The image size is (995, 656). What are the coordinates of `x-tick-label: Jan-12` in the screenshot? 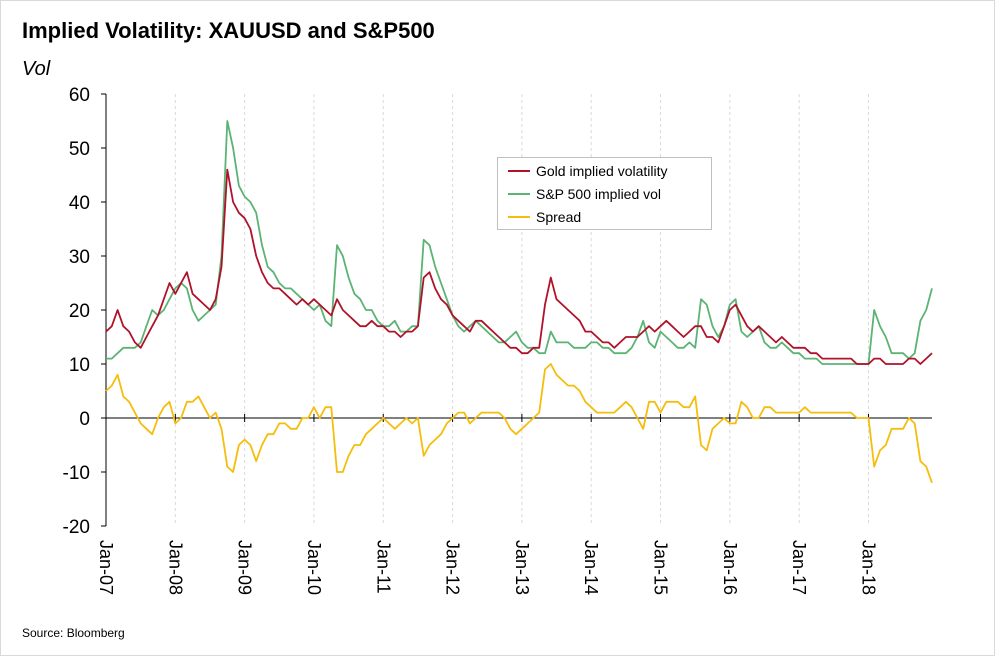 It's located at (453, 567).